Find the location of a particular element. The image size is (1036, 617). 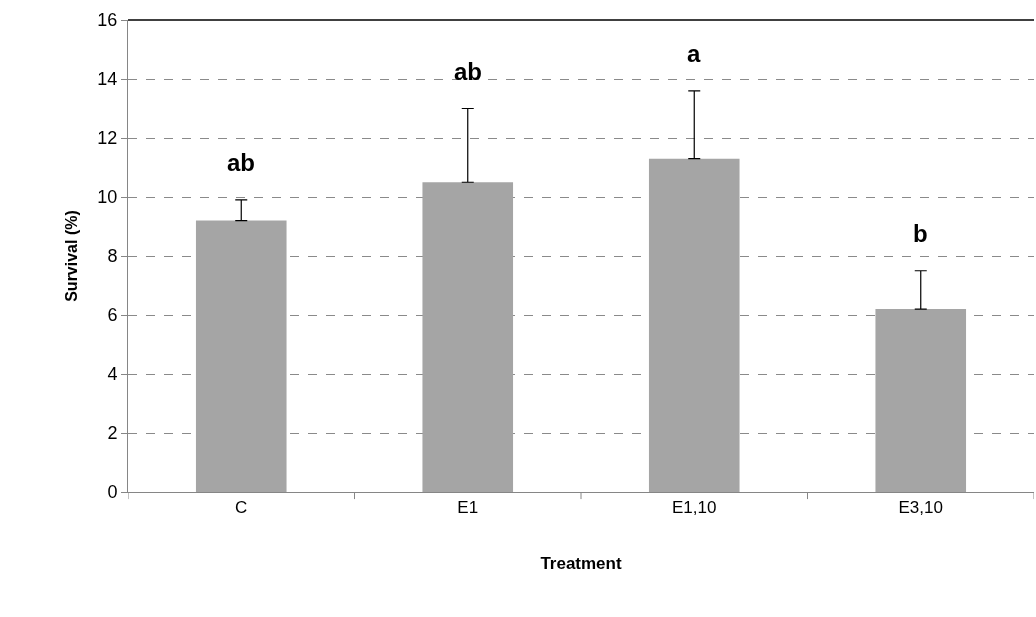

y-tick-label: 8 is located at coordinates (112, 256).